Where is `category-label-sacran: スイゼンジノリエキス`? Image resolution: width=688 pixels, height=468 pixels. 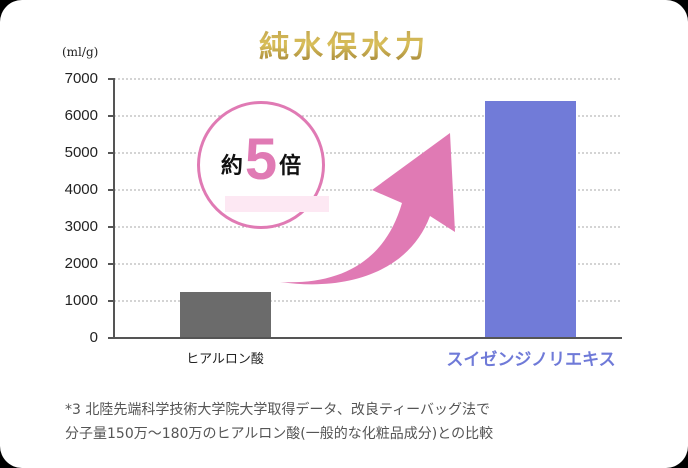 category-label-sacran: スイゼンジノリエキス is located at coordinates (531, 360).